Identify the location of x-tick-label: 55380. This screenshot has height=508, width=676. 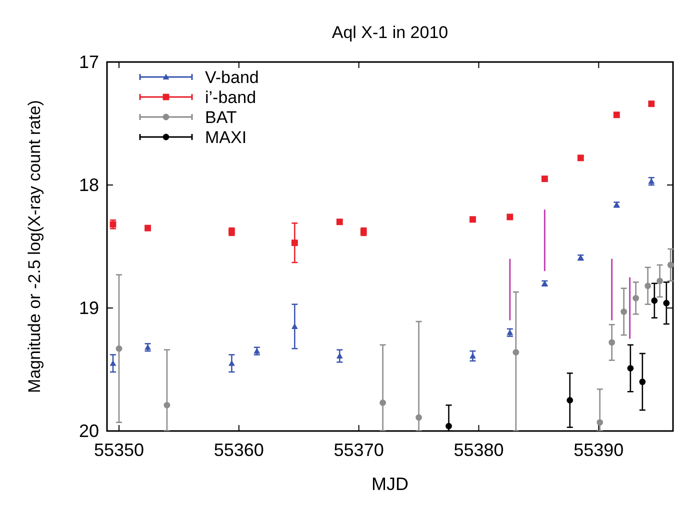
(479, 450).